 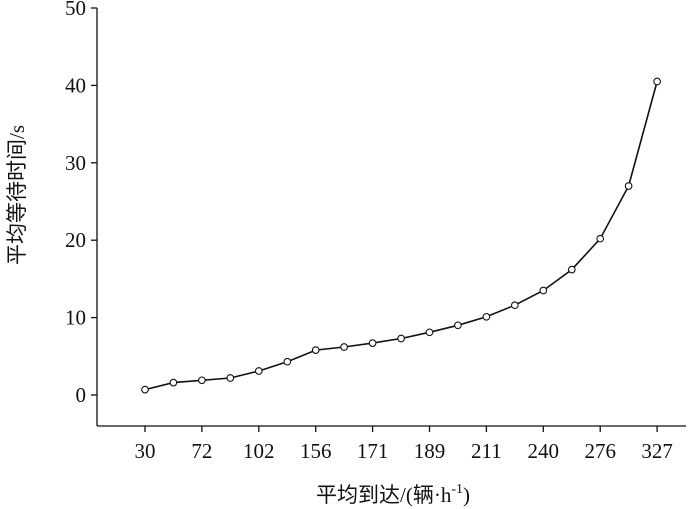 I want to click on x-tick-label: 30, so click(x=145, y=451).